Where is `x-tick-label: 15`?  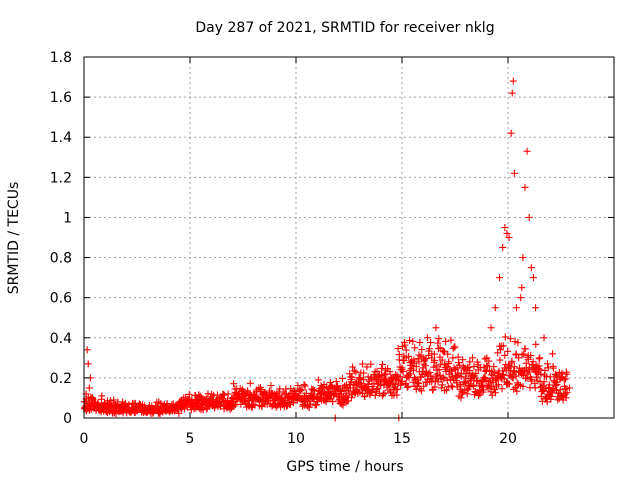 x-tick-label: 15 is located at coordinates (402, 439).